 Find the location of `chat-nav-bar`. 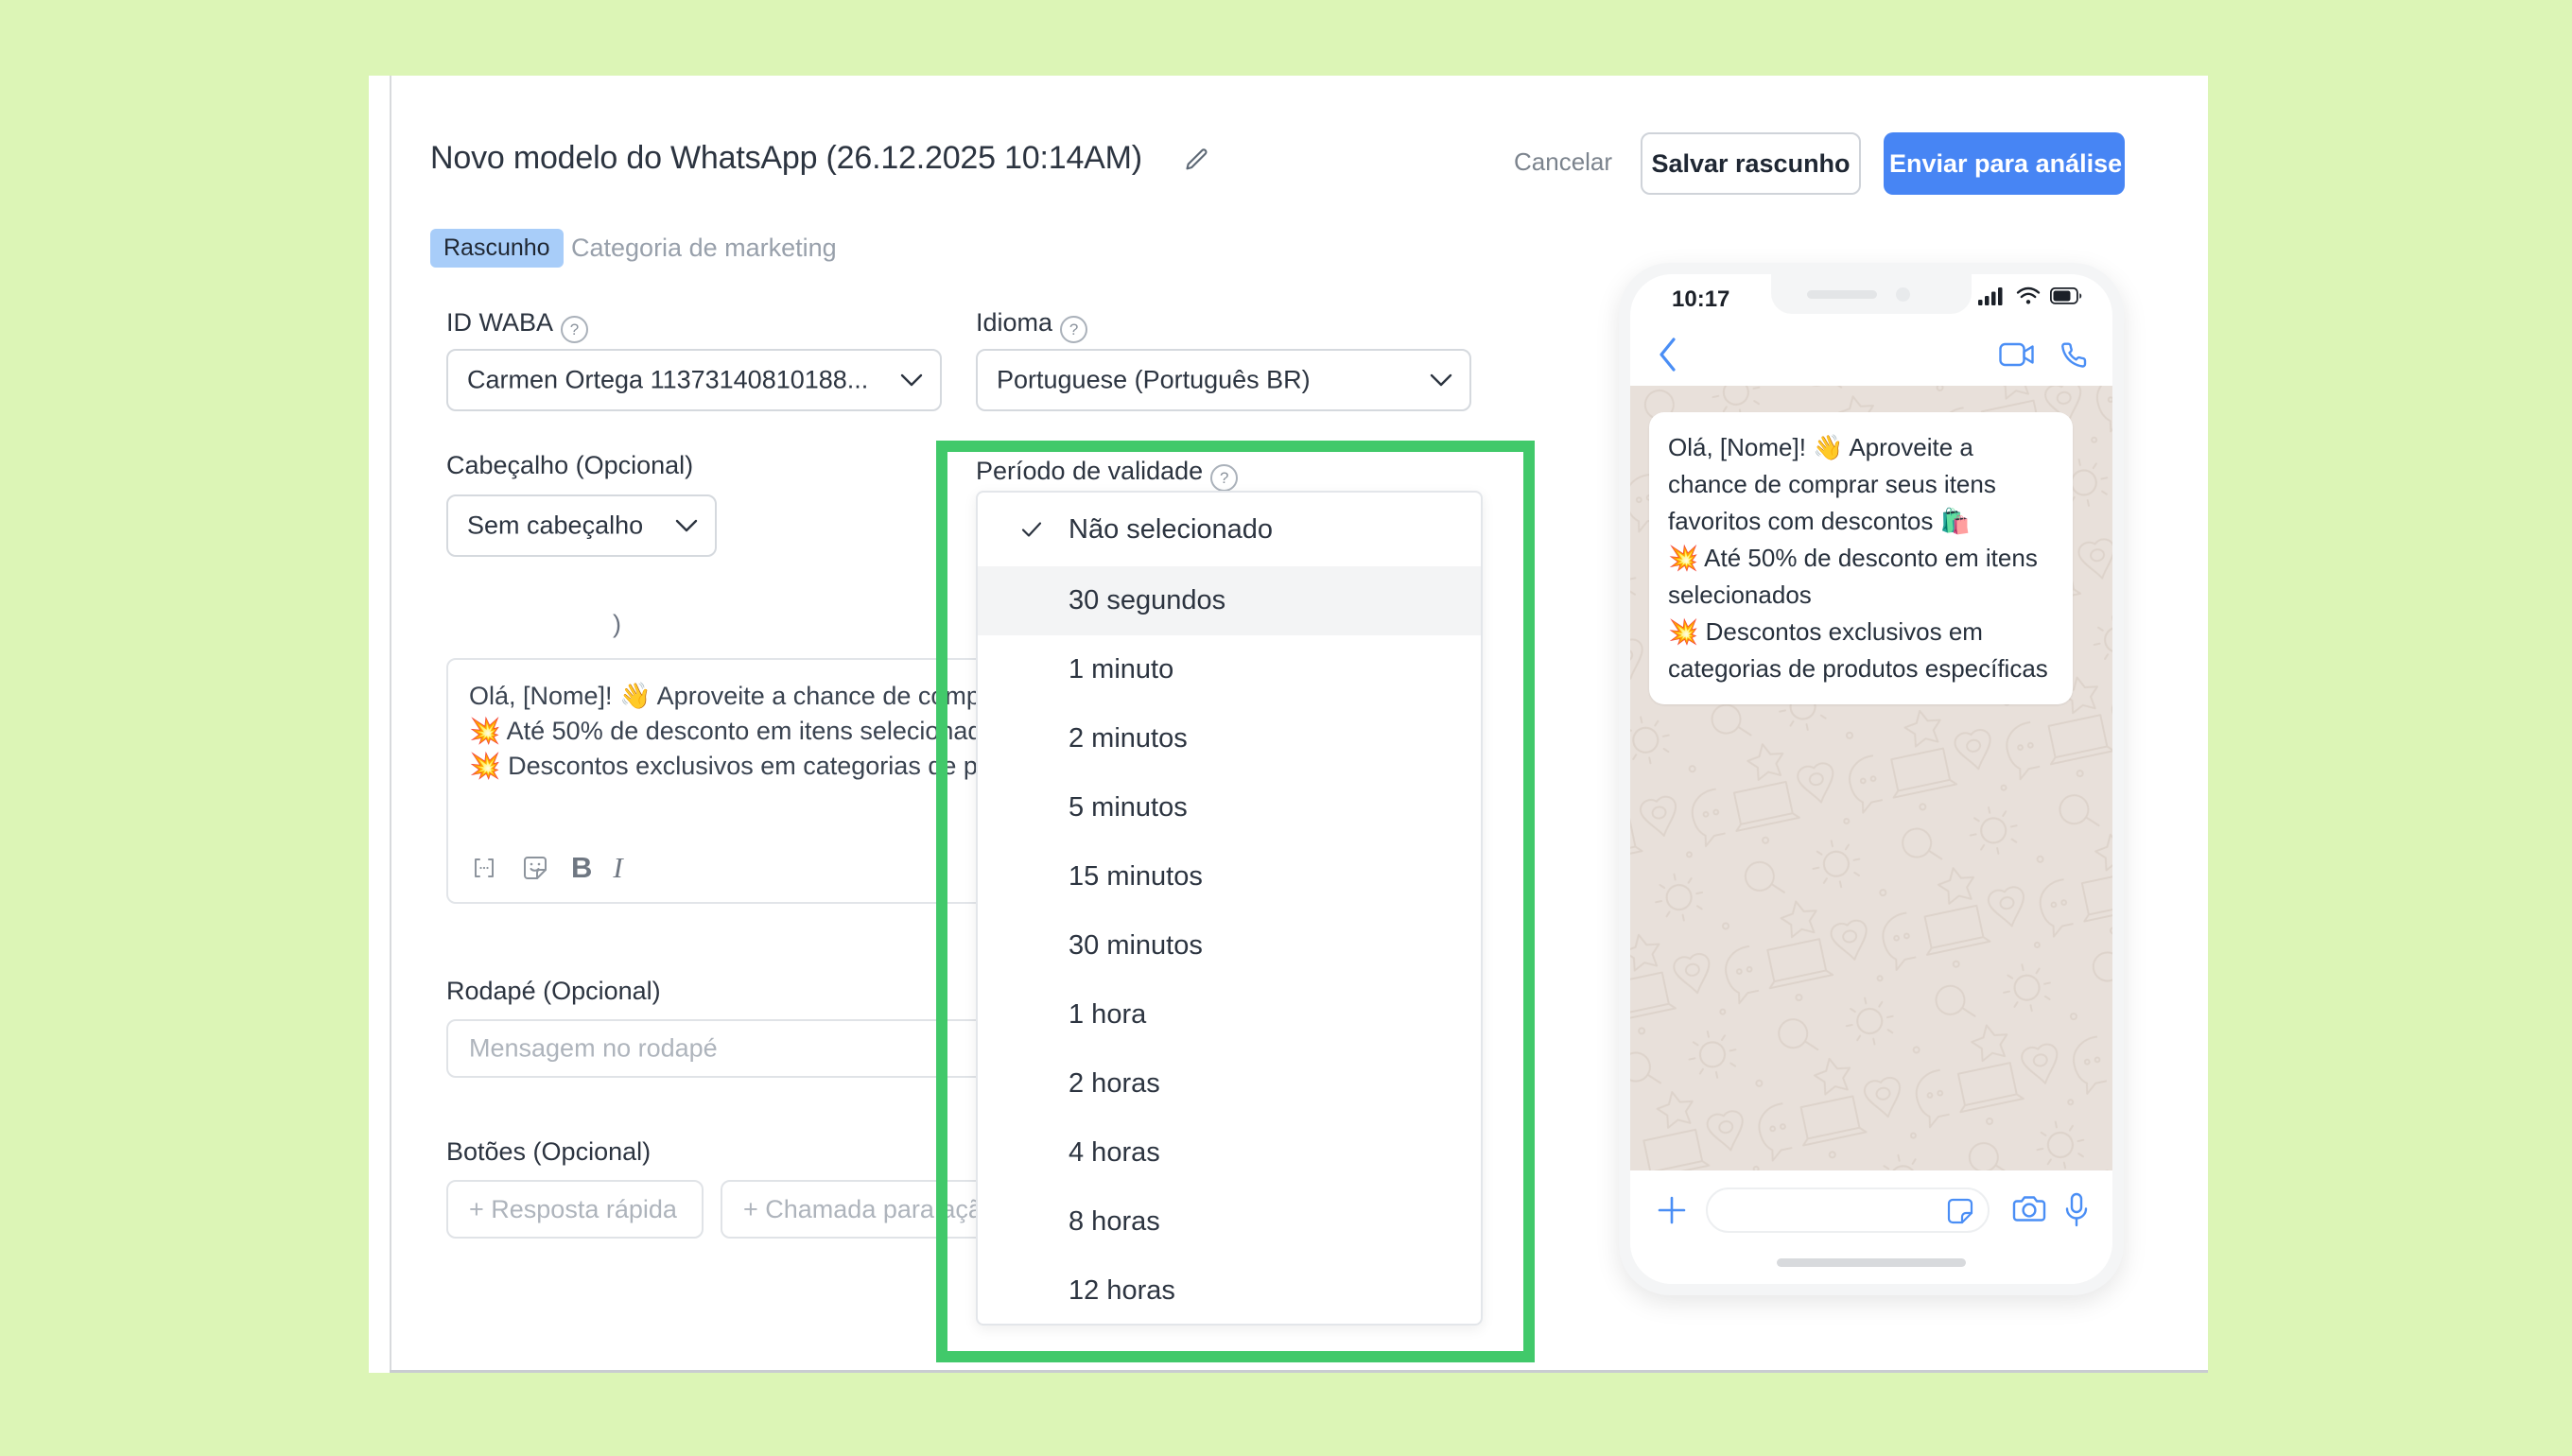

chat-nav-bar is located at coordinates (1871, 354).